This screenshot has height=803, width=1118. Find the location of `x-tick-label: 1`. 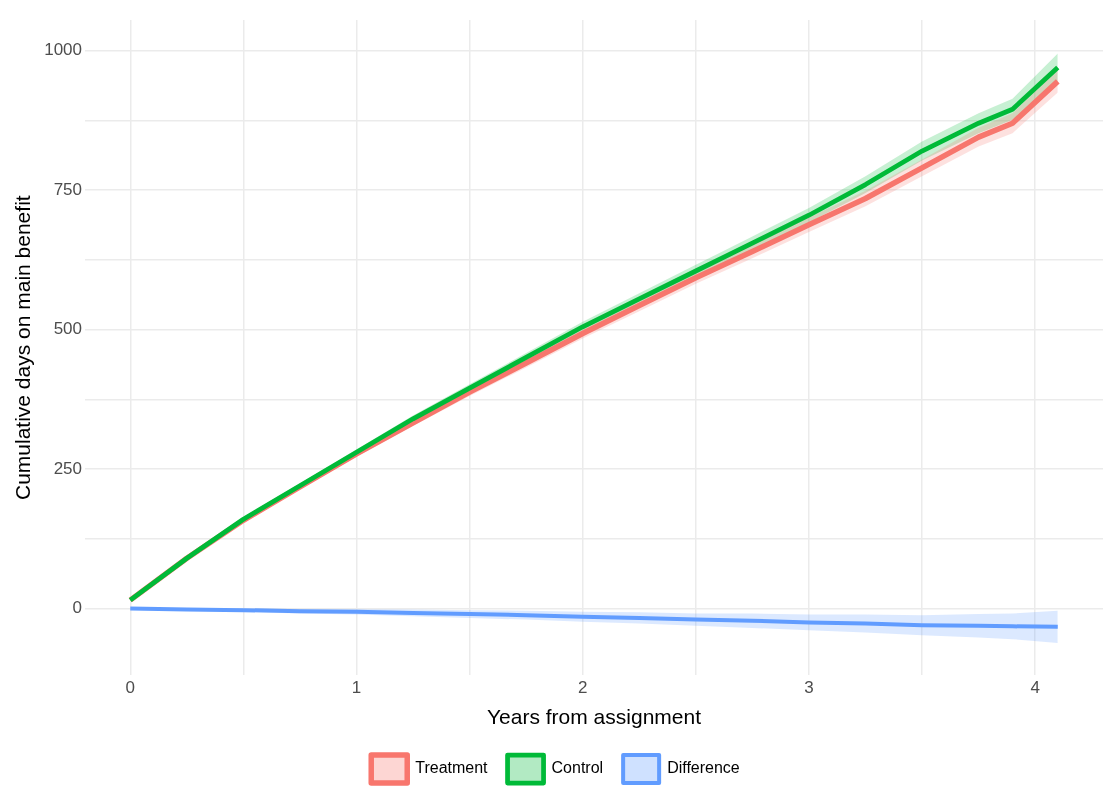

x-tick-label: 1 is located at coordinates (356, 688).